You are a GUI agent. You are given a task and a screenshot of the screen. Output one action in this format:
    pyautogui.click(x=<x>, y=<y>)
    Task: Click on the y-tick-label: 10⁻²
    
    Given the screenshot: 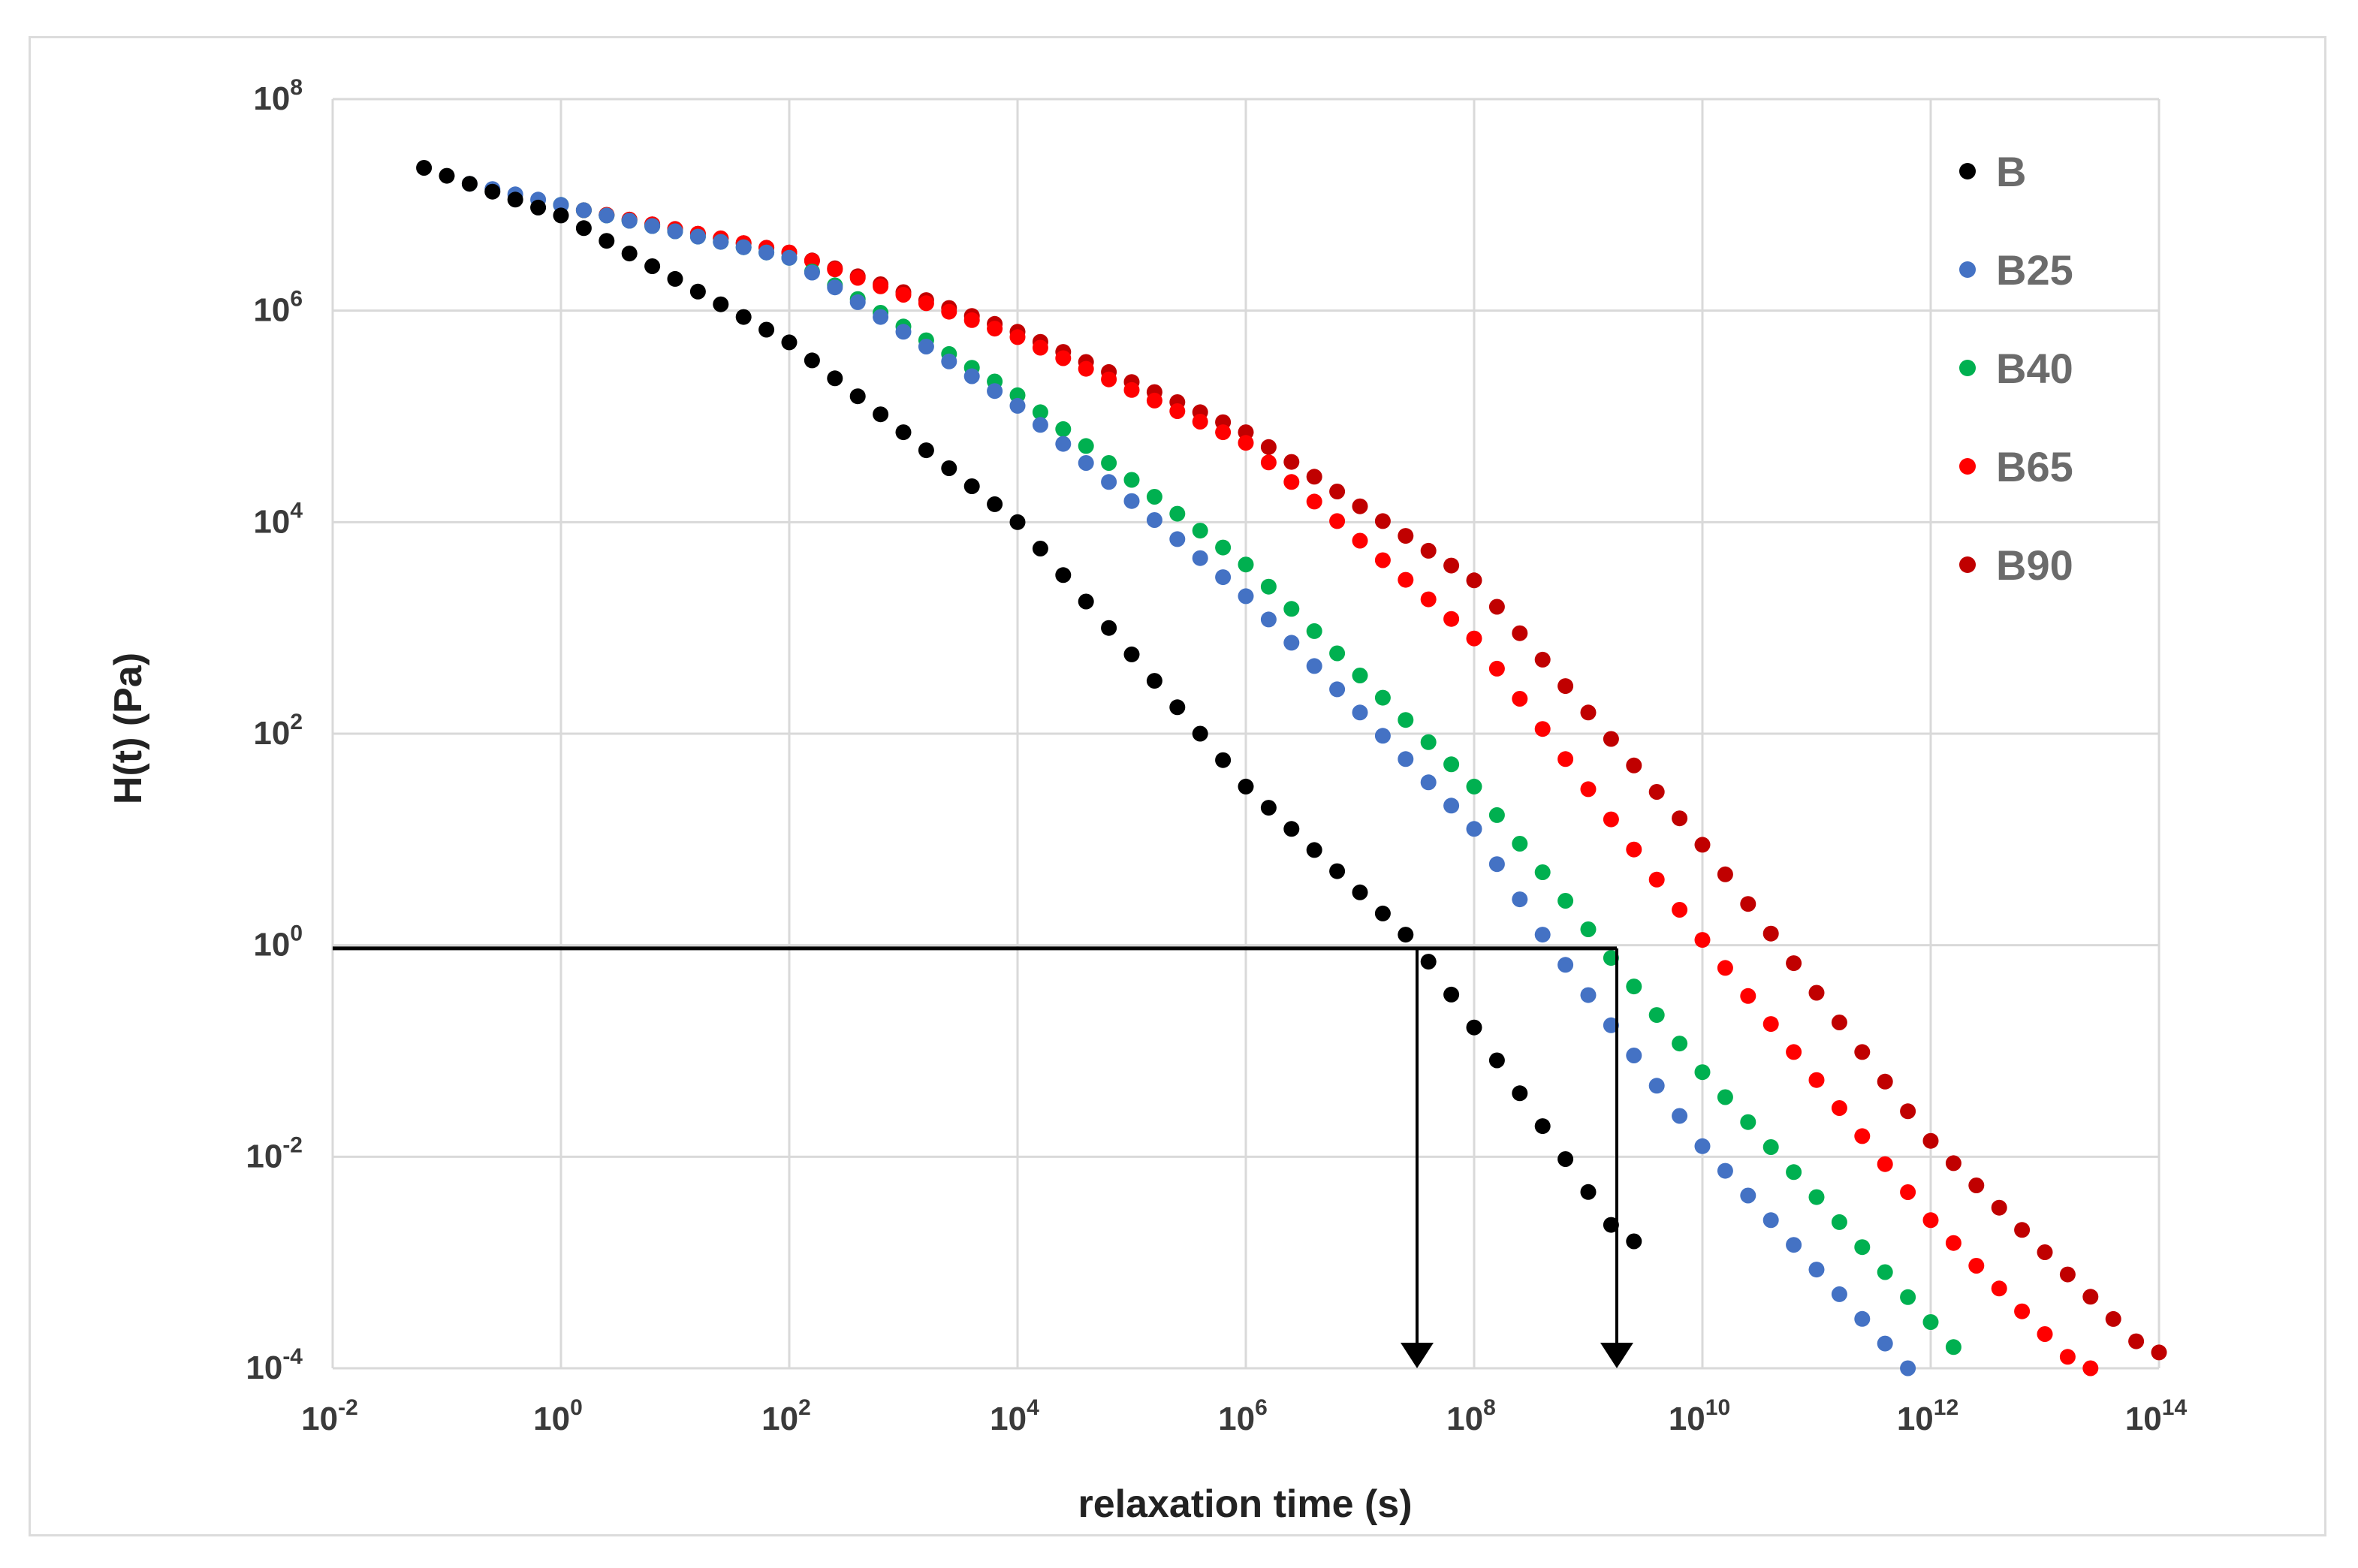 What is the action you would take?
    pyautogui.click(x=274, y=1153)
    